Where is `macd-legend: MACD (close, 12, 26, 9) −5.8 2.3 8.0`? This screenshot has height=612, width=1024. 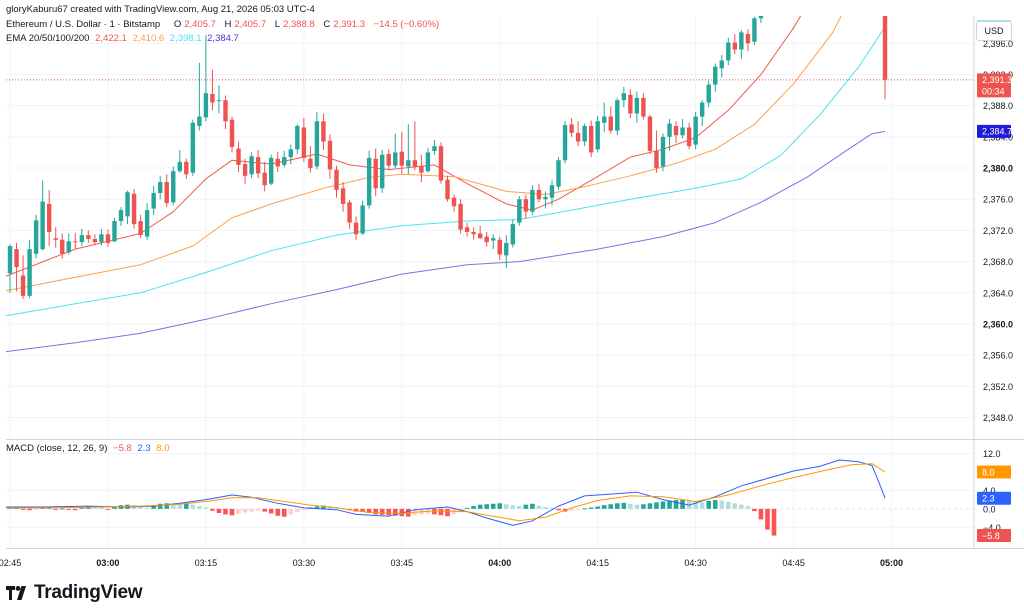 macd-legend: MACD (close, 12, 26, 9) −5.8 2.3 8.0 is located at coordinates (89, 448).